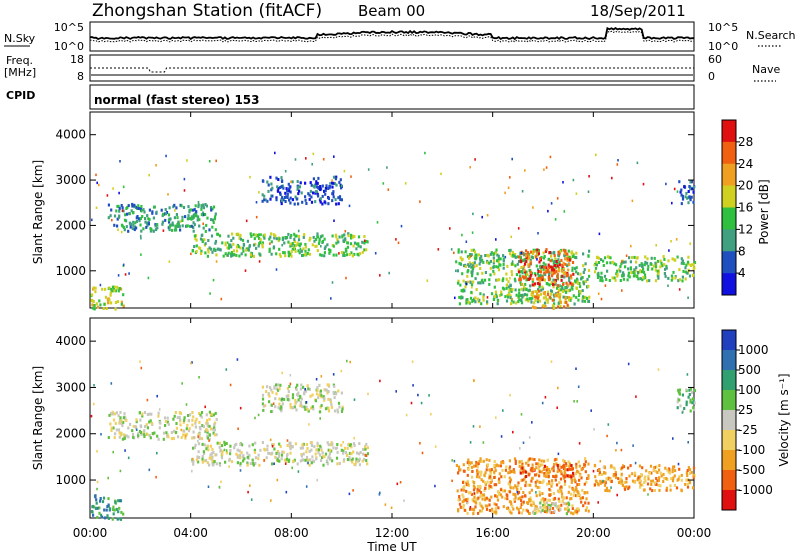 Image resolution: width=800 pixels, height=554 pixels. What do you see at coordinates (70, 434) in the screenshot?
I see `y-tick-label: 2000` at bounding box center [70, 434].